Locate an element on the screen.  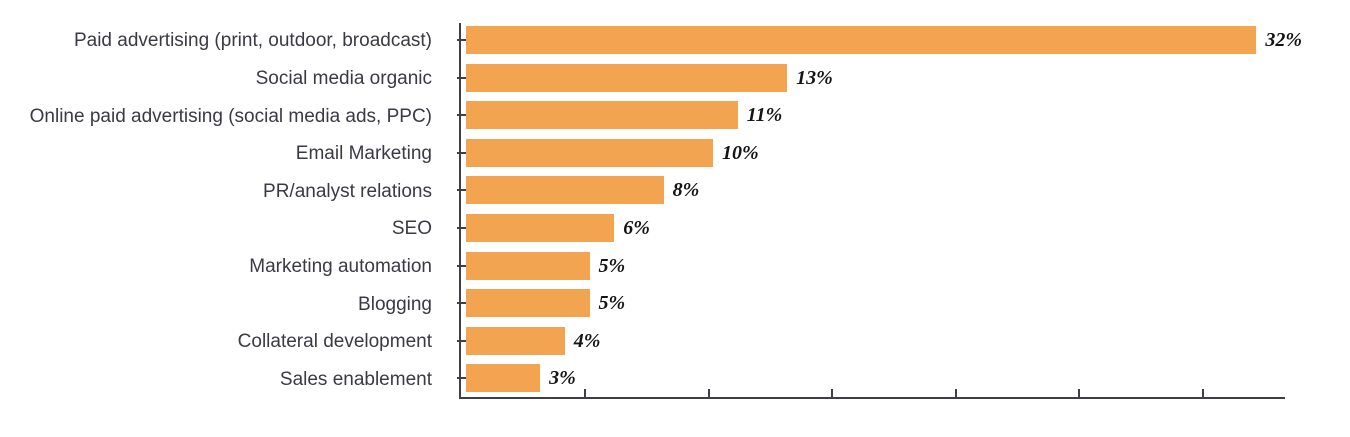
category-label: SEO is located at coordinates (411, 229).